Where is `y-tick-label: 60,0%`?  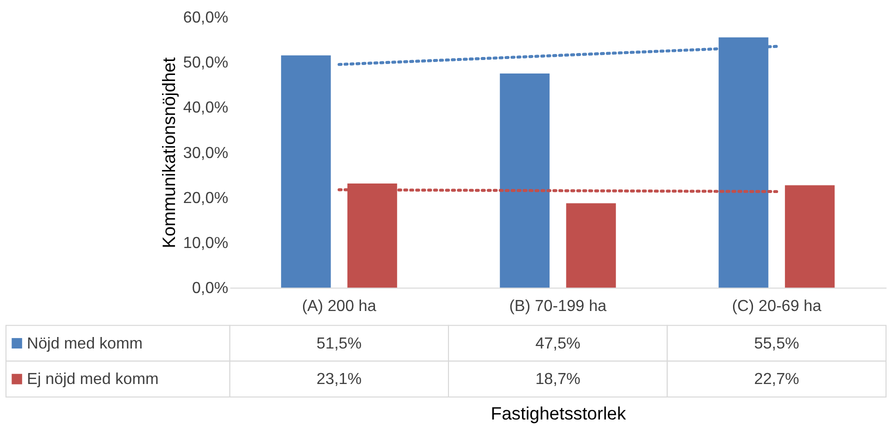 y-tick-label: 60,0% is located at coordinates (205, 18).